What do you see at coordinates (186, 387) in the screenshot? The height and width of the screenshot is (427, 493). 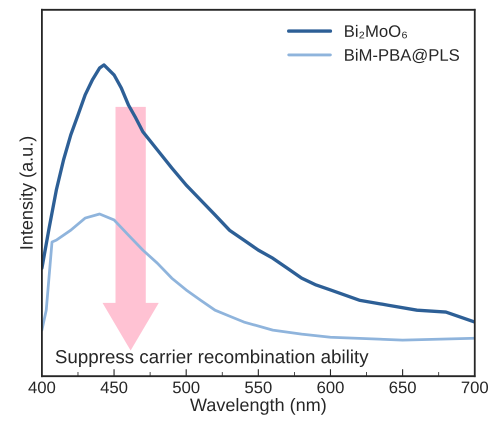 I see `x-tick-label: 500` at bounding box center [186, 387].